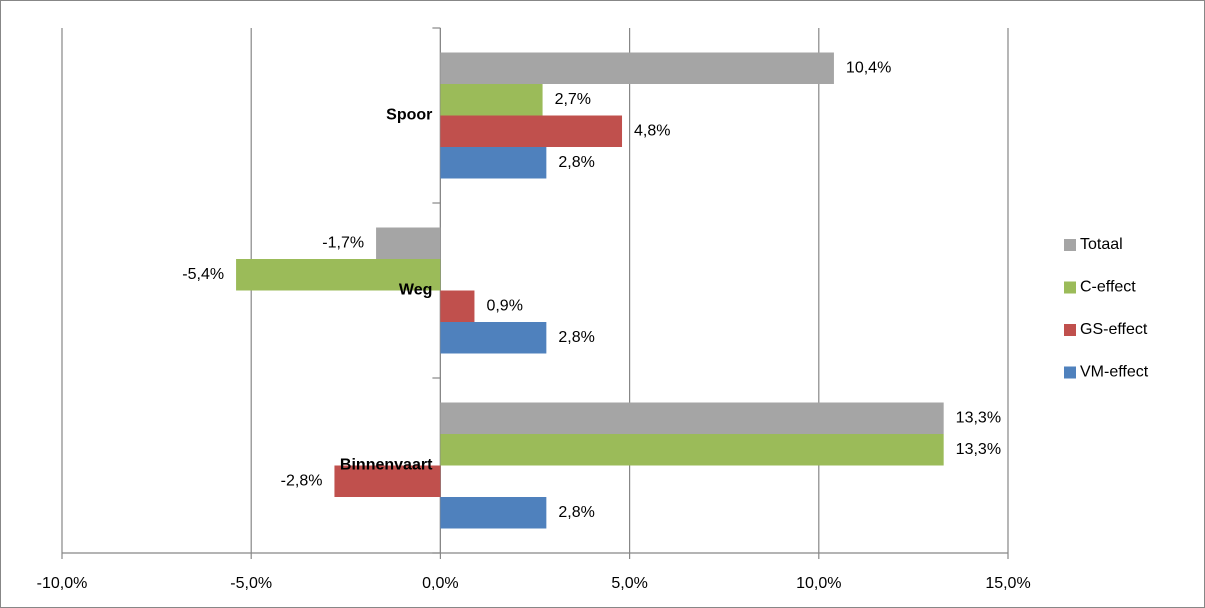 Image resolution: width=1205 pixels, height=608 pixels. I want to click on legend-label: GS-effect, so click(1114, 329).